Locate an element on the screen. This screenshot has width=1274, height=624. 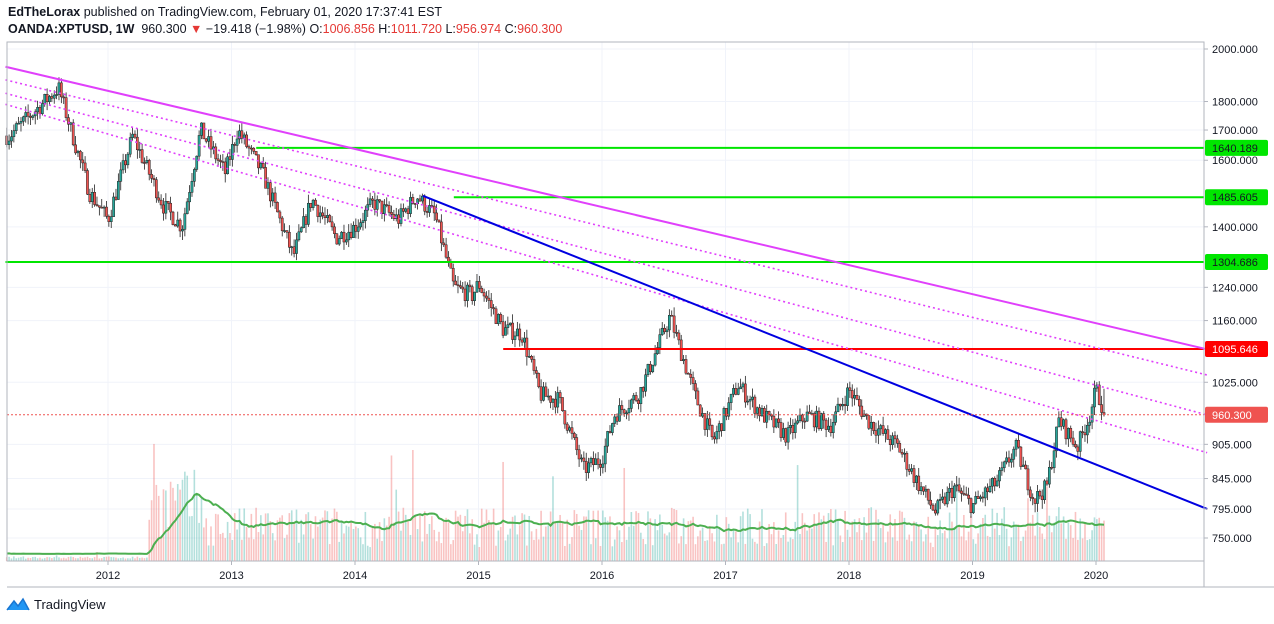
low-label: L: is located at coordinates (450, 29).